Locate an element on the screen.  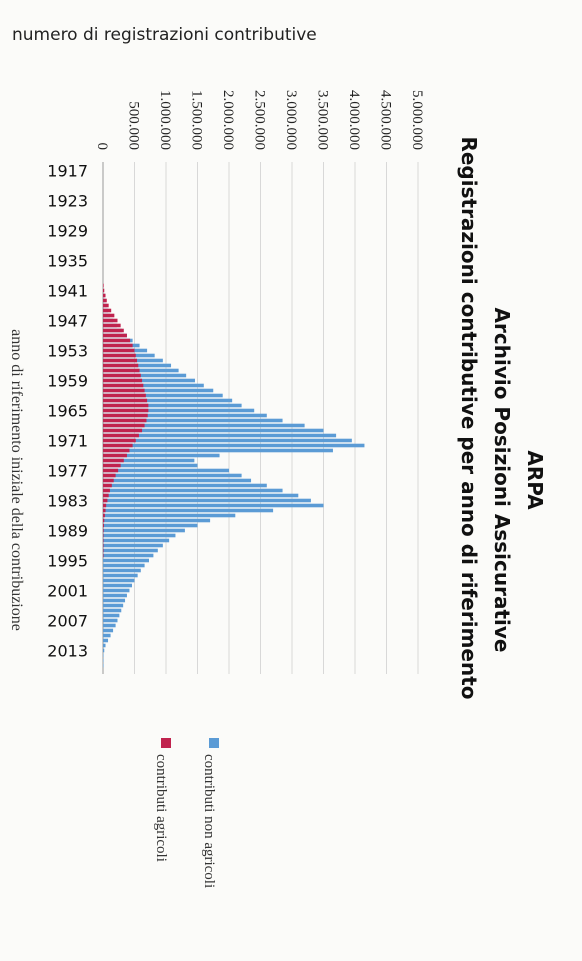
y-tick-label: 0 is located at coordinates (102, 147).